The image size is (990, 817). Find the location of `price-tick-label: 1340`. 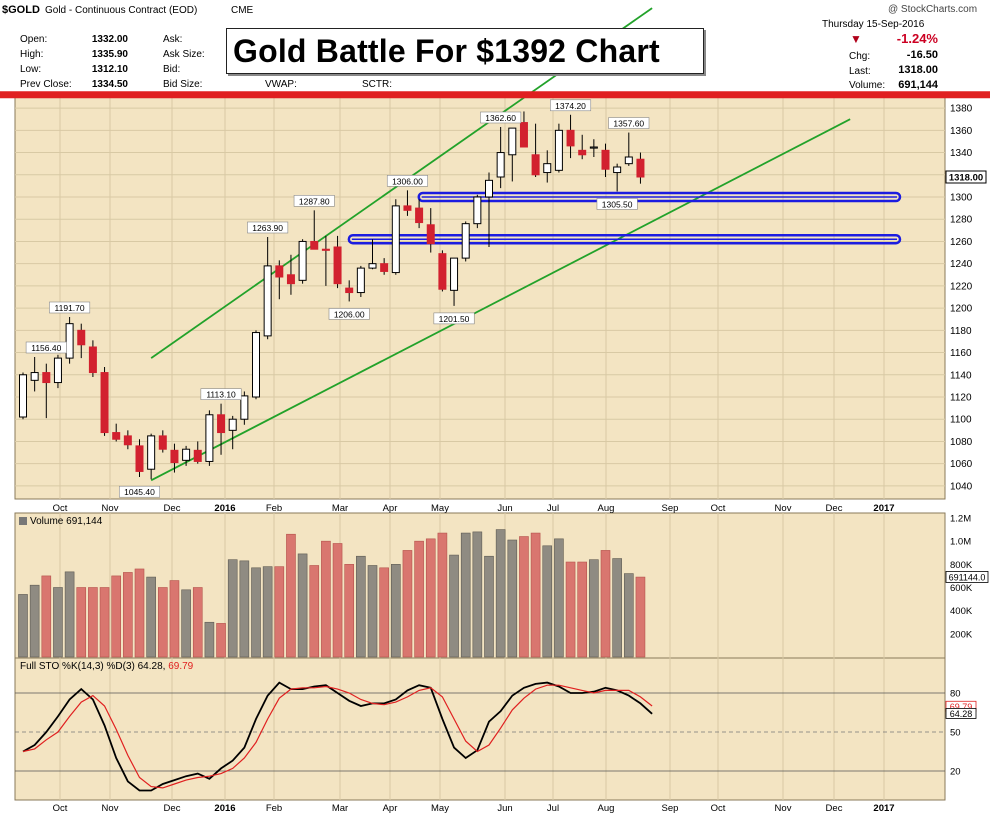

price-tick-label: 1340 is located at coordinates (961, 153).